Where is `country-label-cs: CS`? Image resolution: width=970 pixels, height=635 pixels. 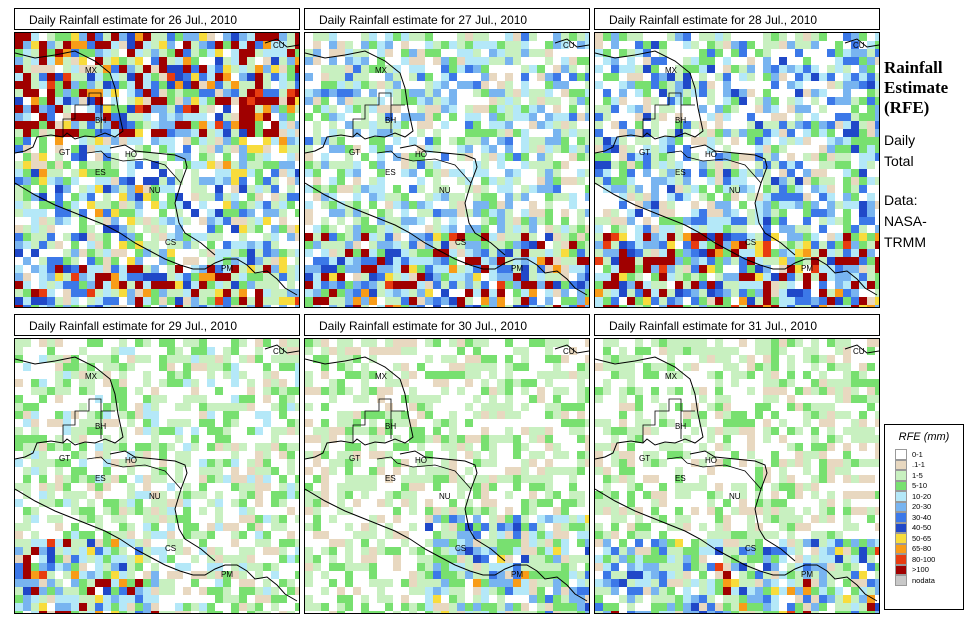 country-label-cs: CS is located at coordinates (170, 242).